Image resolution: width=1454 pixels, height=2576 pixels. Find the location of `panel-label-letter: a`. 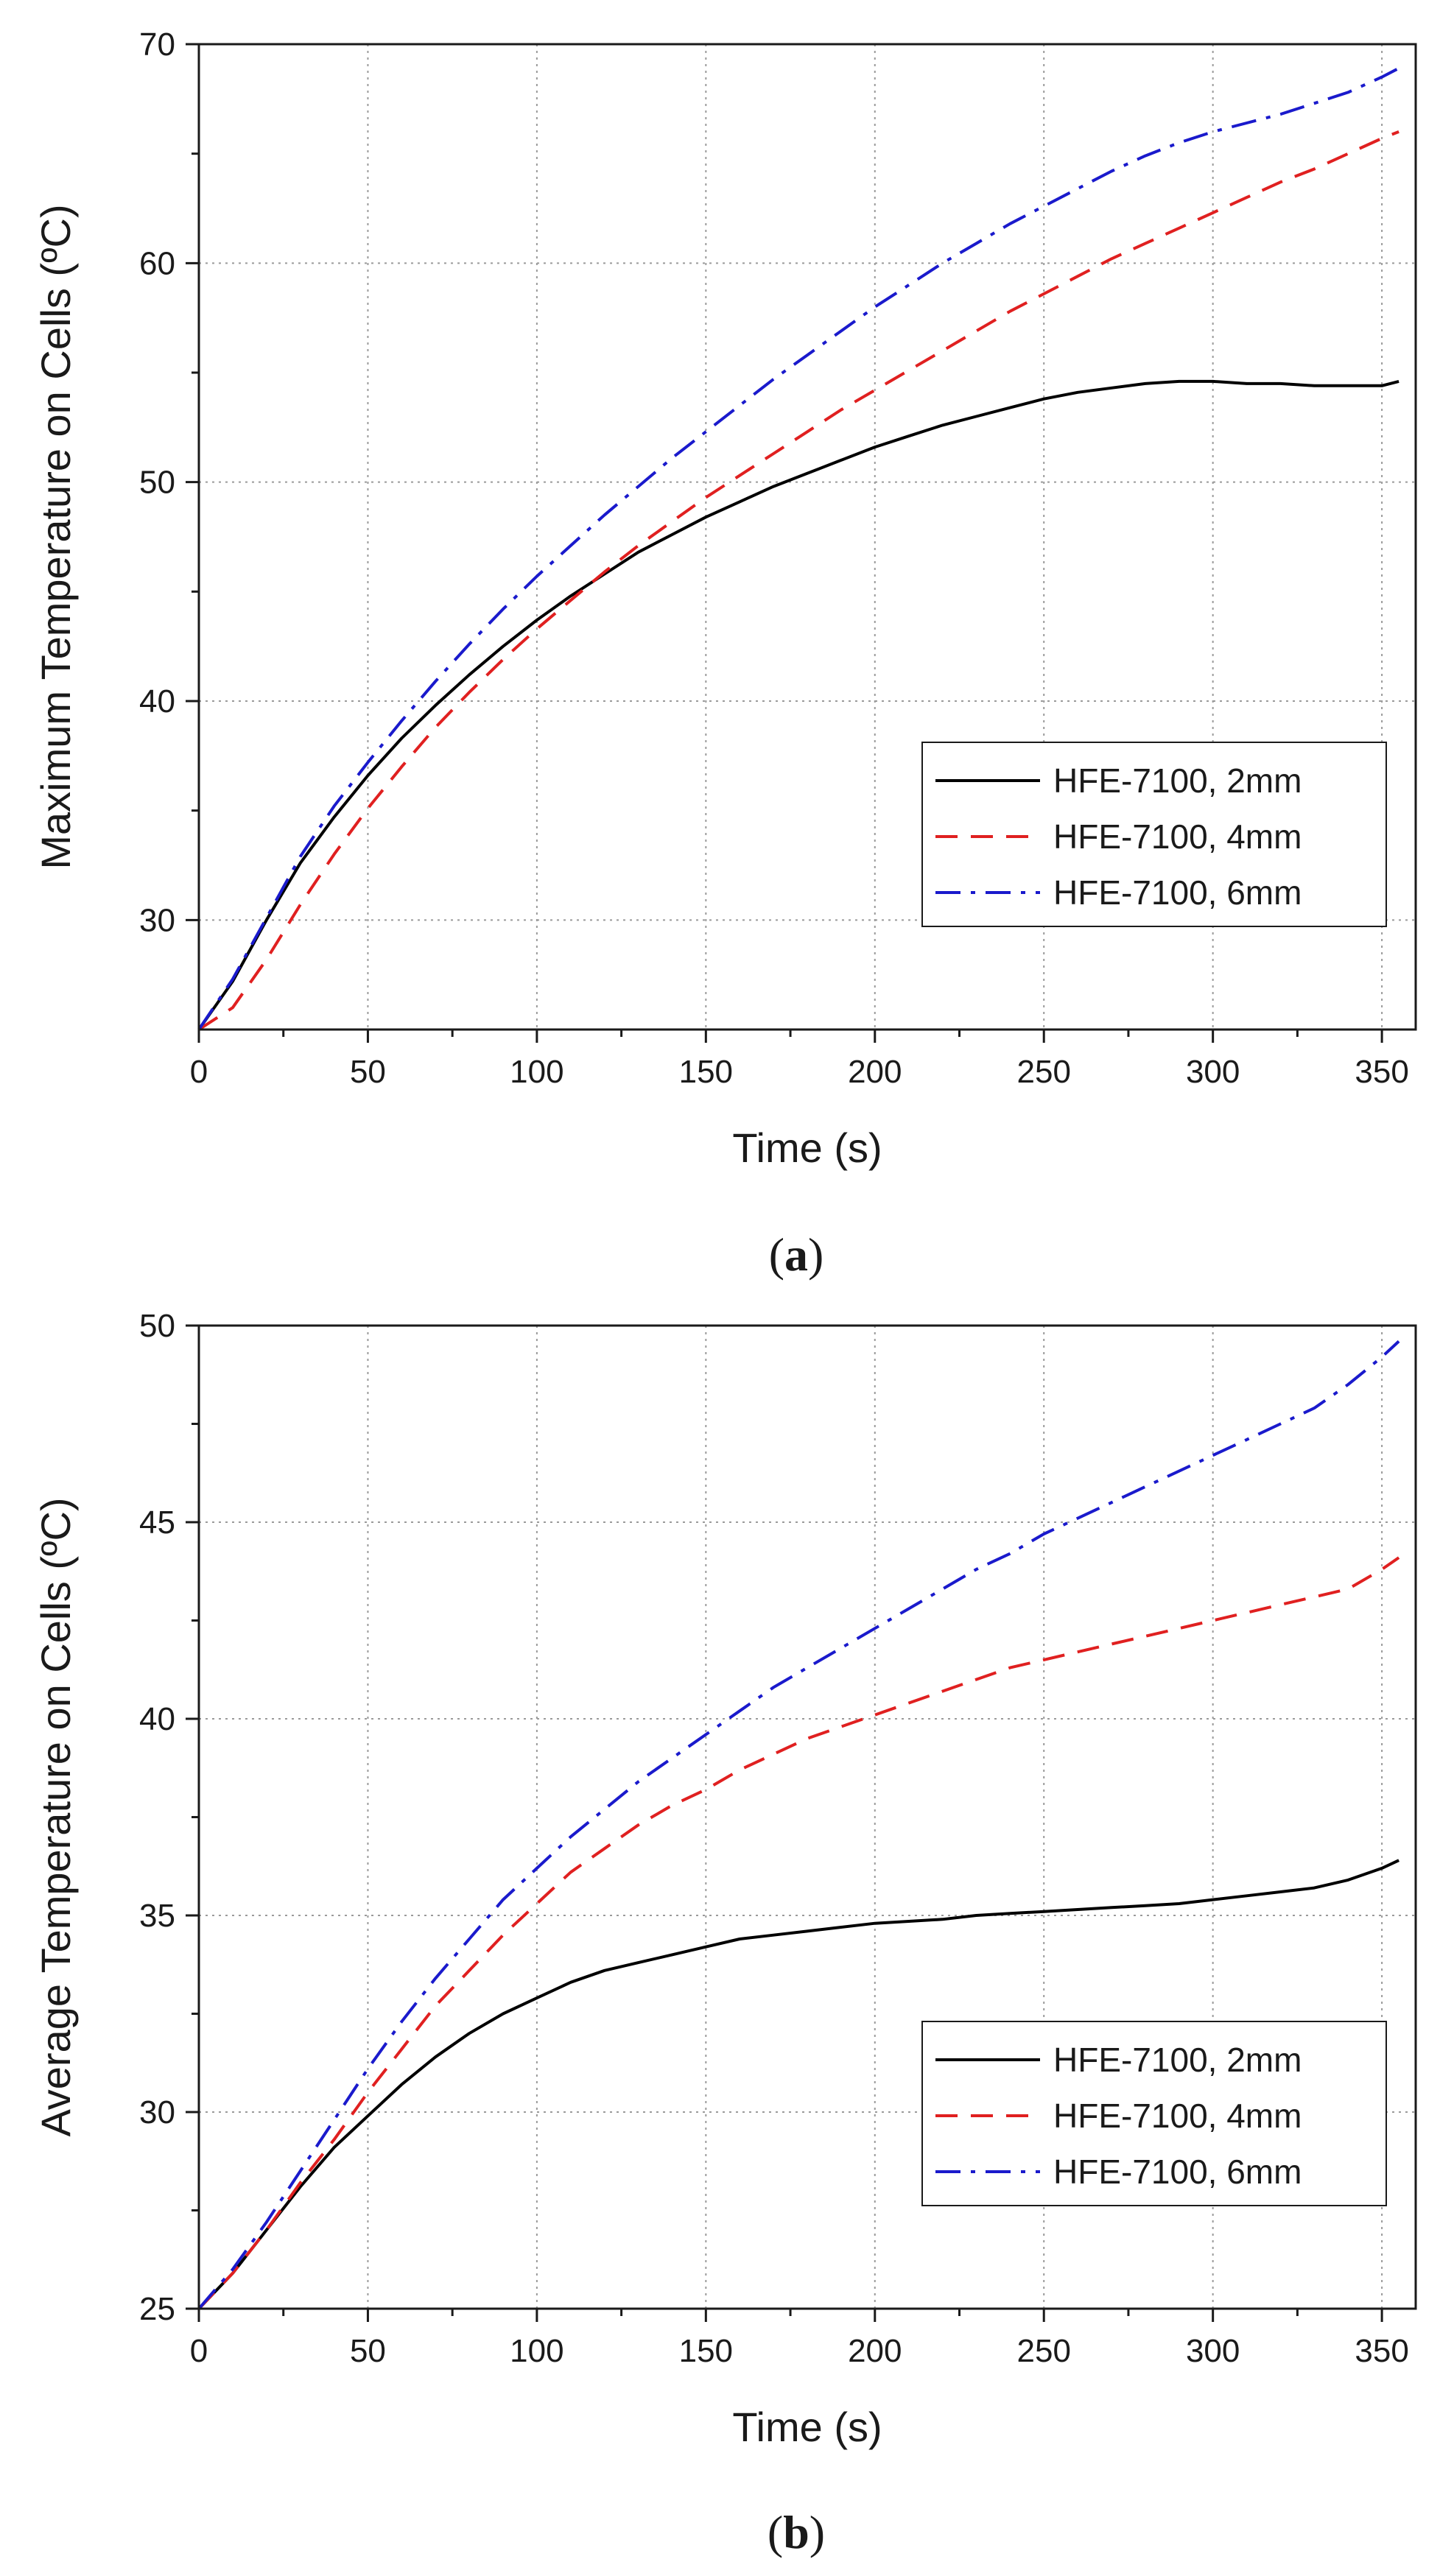

panel-label-letter: a is located at coordinates (796, 1254).